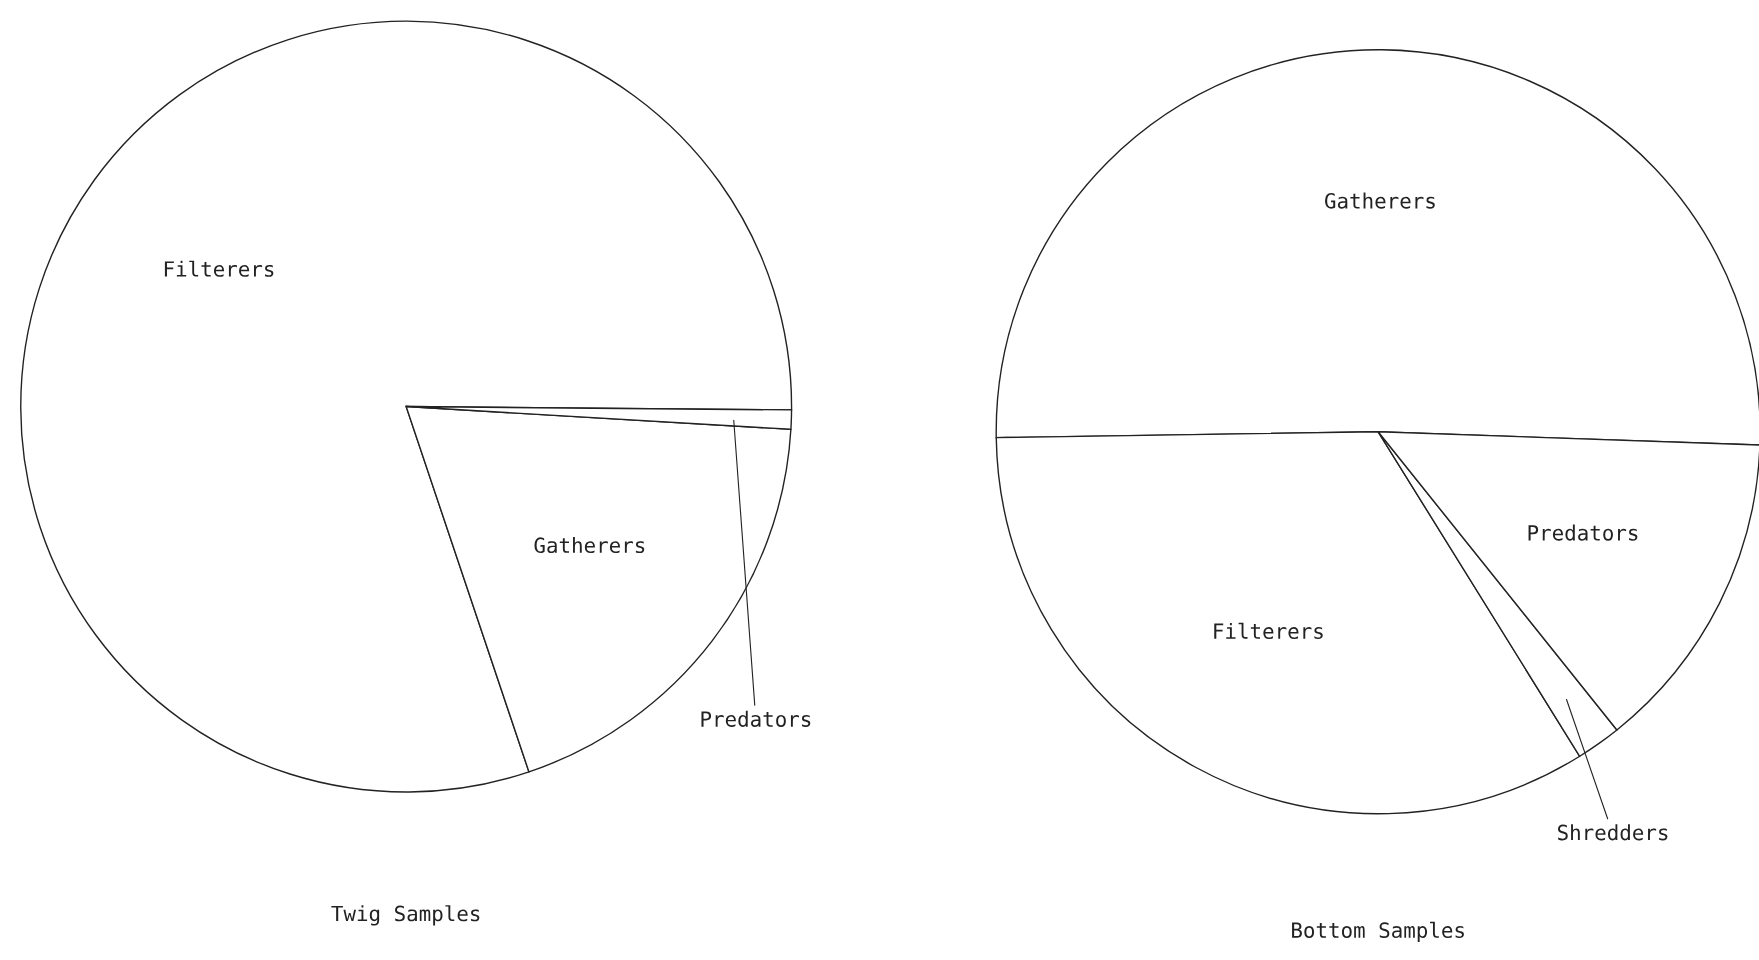  What do you see at coordinates (1612, 832) in the screenshot?
I see `slice-label: Shredders` at bounding box center [1612, 832].